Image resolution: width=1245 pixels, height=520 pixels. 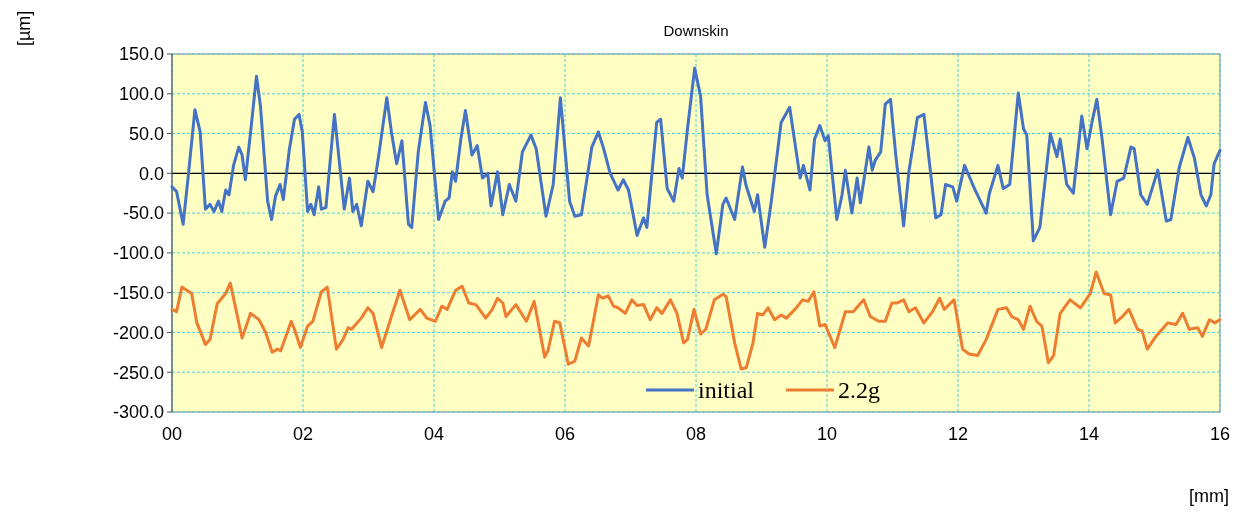 I want to click on x-tick-label: 10, so click(x=827, y=434).